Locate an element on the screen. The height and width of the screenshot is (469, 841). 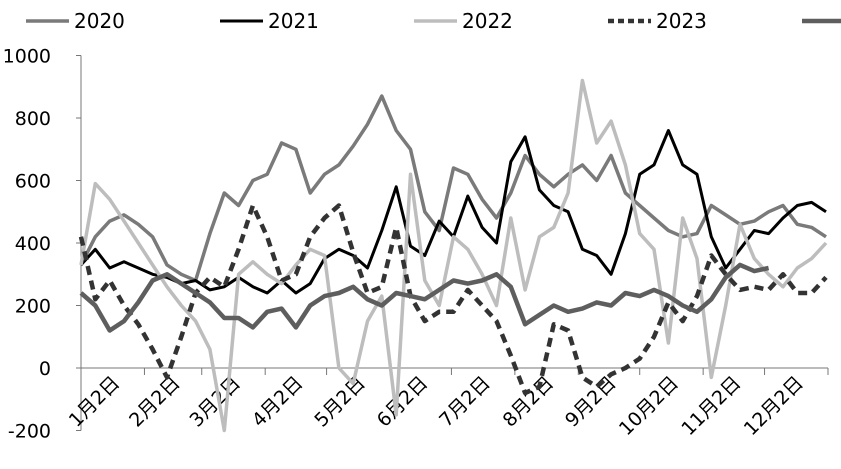
y-tick-label: 600 is located at coordinates (33, 182).